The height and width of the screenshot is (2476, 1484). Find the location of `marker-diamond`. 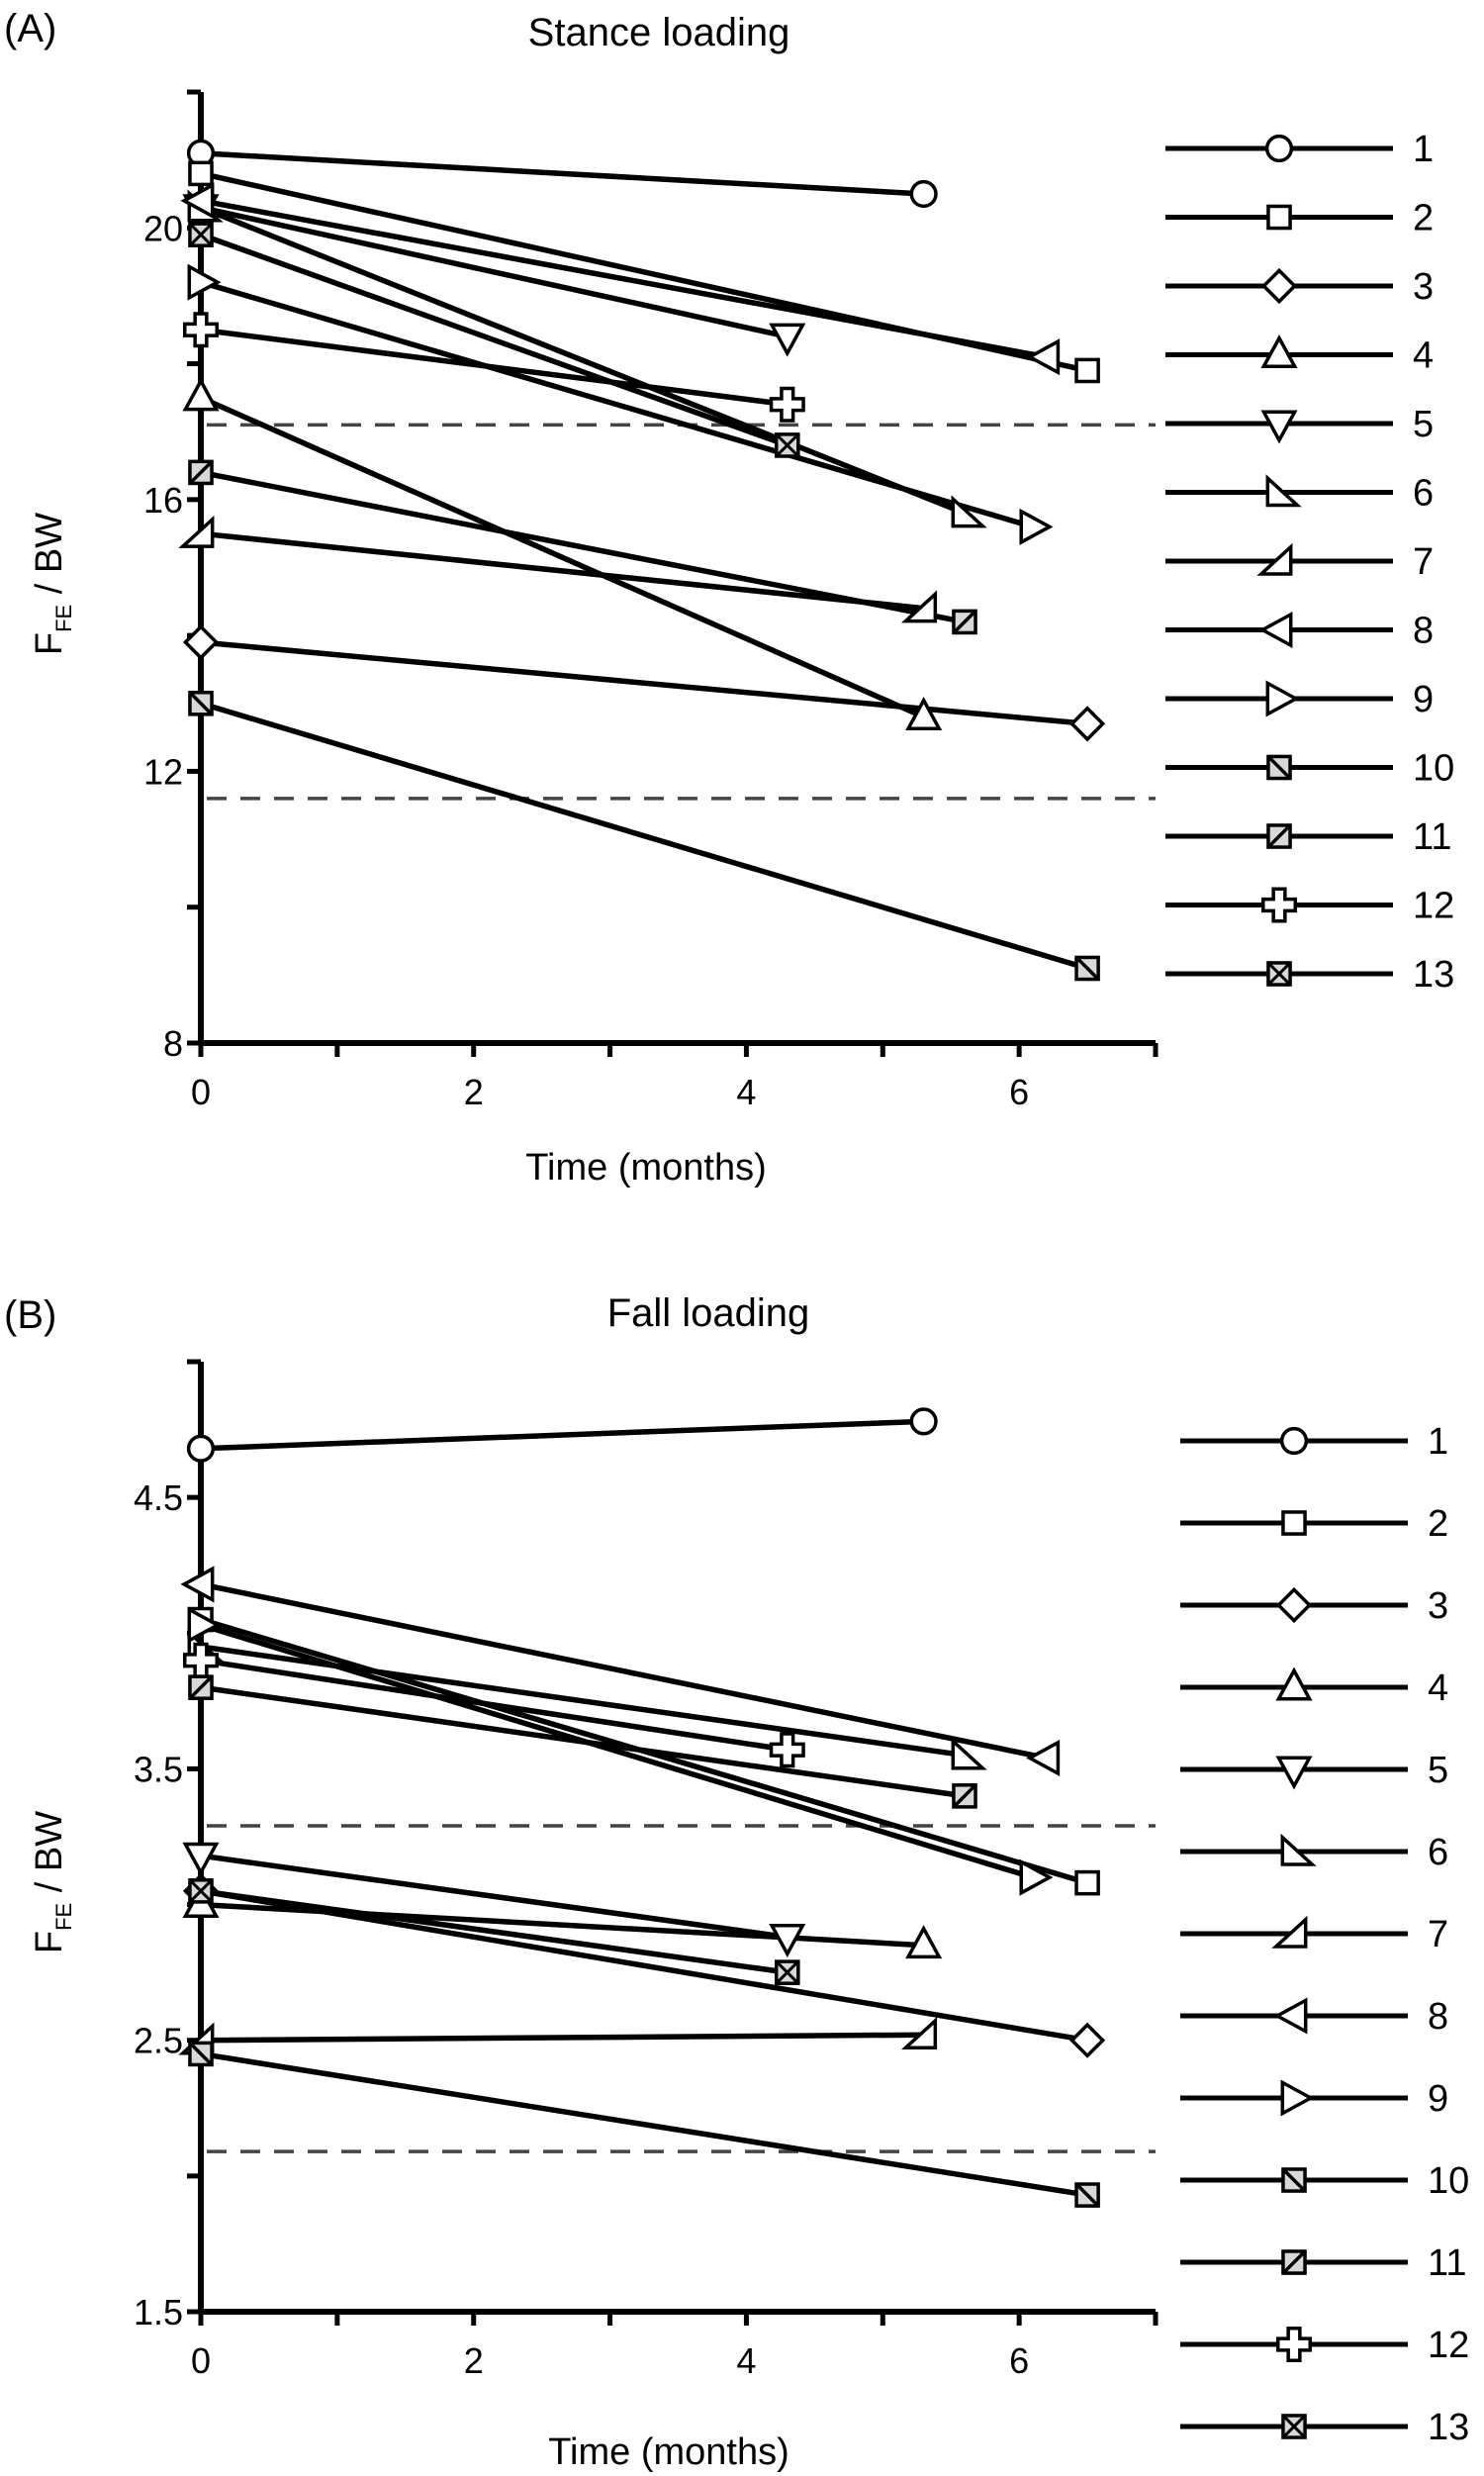

marker-diamond is located at coordinates (1087, 724).